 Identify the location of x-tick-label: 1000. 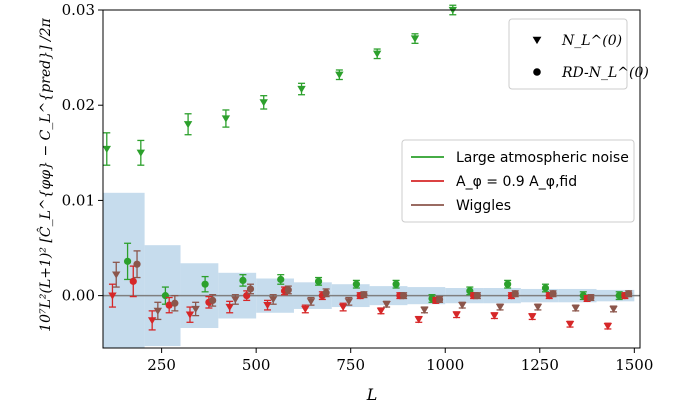
(445, 365).